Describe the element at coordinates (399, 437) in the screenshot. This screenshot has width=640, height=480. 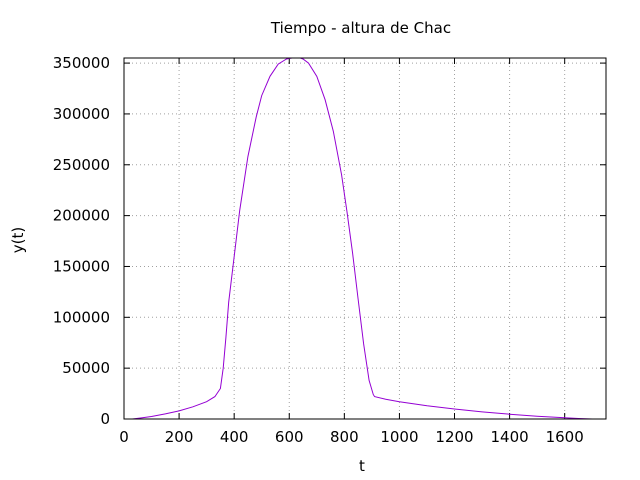
I see `x-tick-label: 1000` at that location.